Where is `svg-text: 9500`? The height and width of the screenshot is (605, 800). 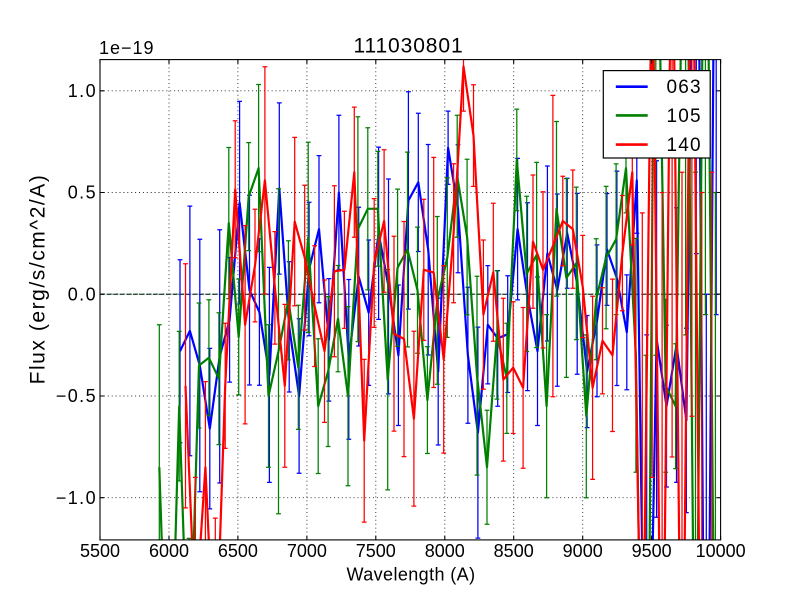 svg-text: 9500 is located at coordinates (652, 551).